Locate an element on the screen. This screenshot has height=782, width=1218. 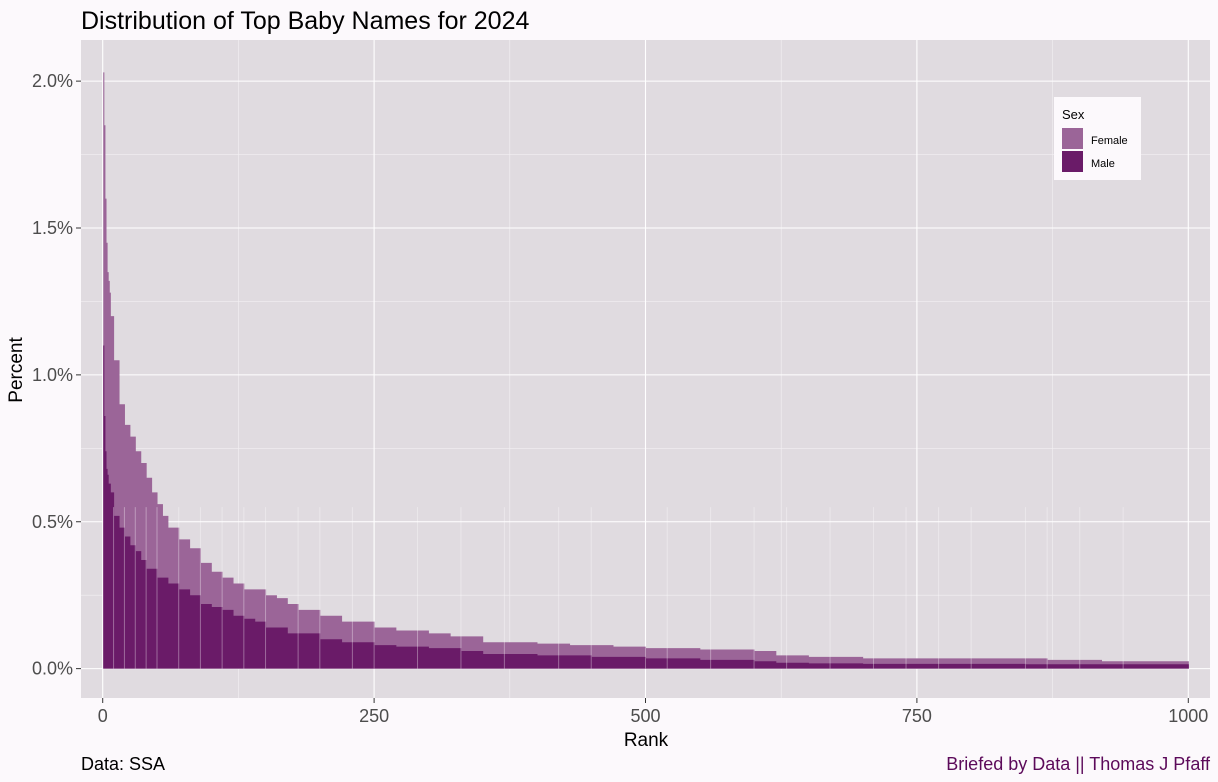
legend-title: Sex is located at coordinates (1073, 114).